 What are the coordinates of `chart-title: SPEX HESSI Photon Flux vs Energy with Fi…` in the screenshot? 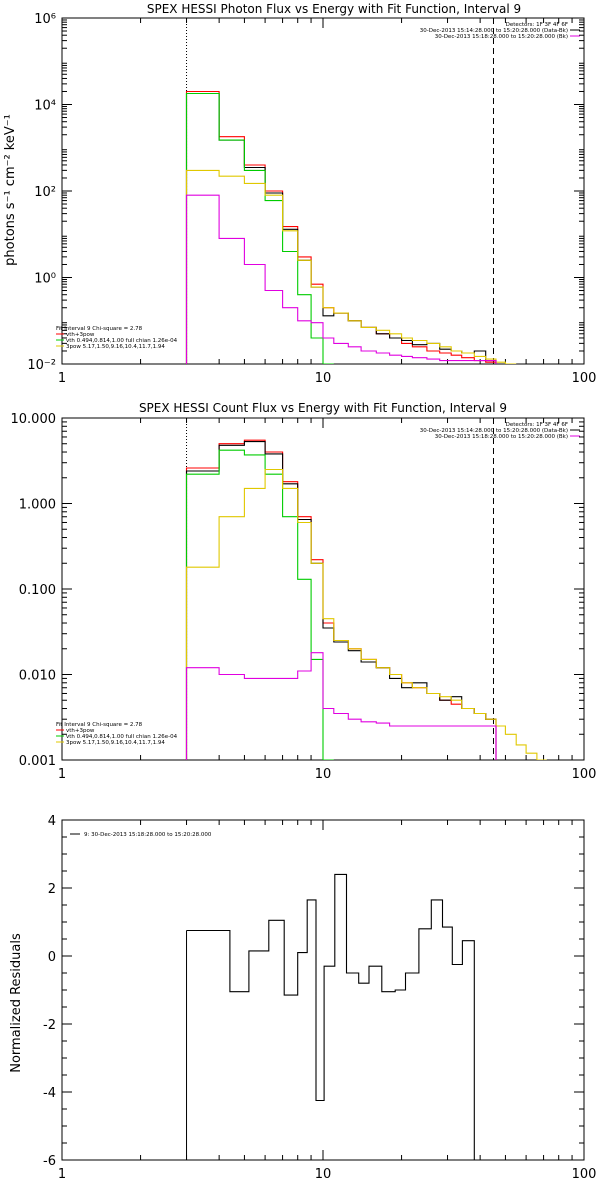 It's located at (334, 9).